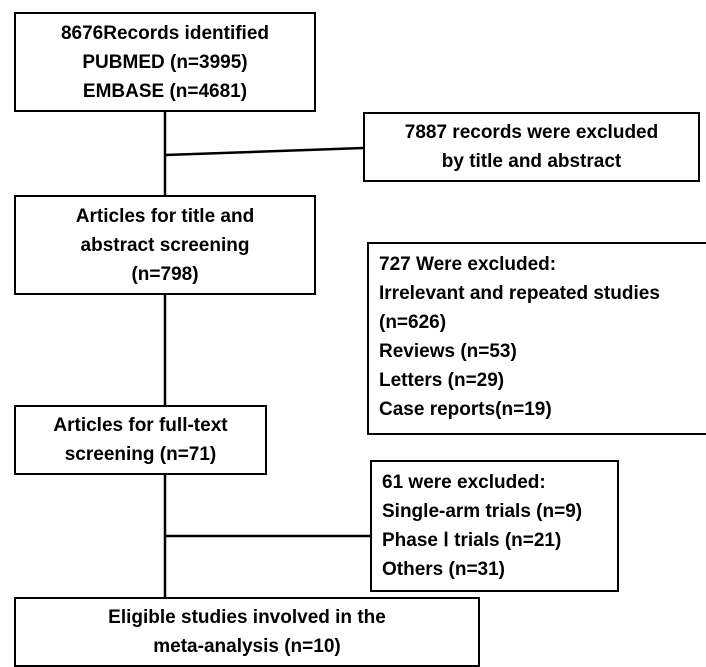 This screenshot has width=706, height=667. What do you see at coordinates (165, 91) in the screenshot?
I see `node-text: EMBASE (n=4681)` at bounding box center [165, 91].